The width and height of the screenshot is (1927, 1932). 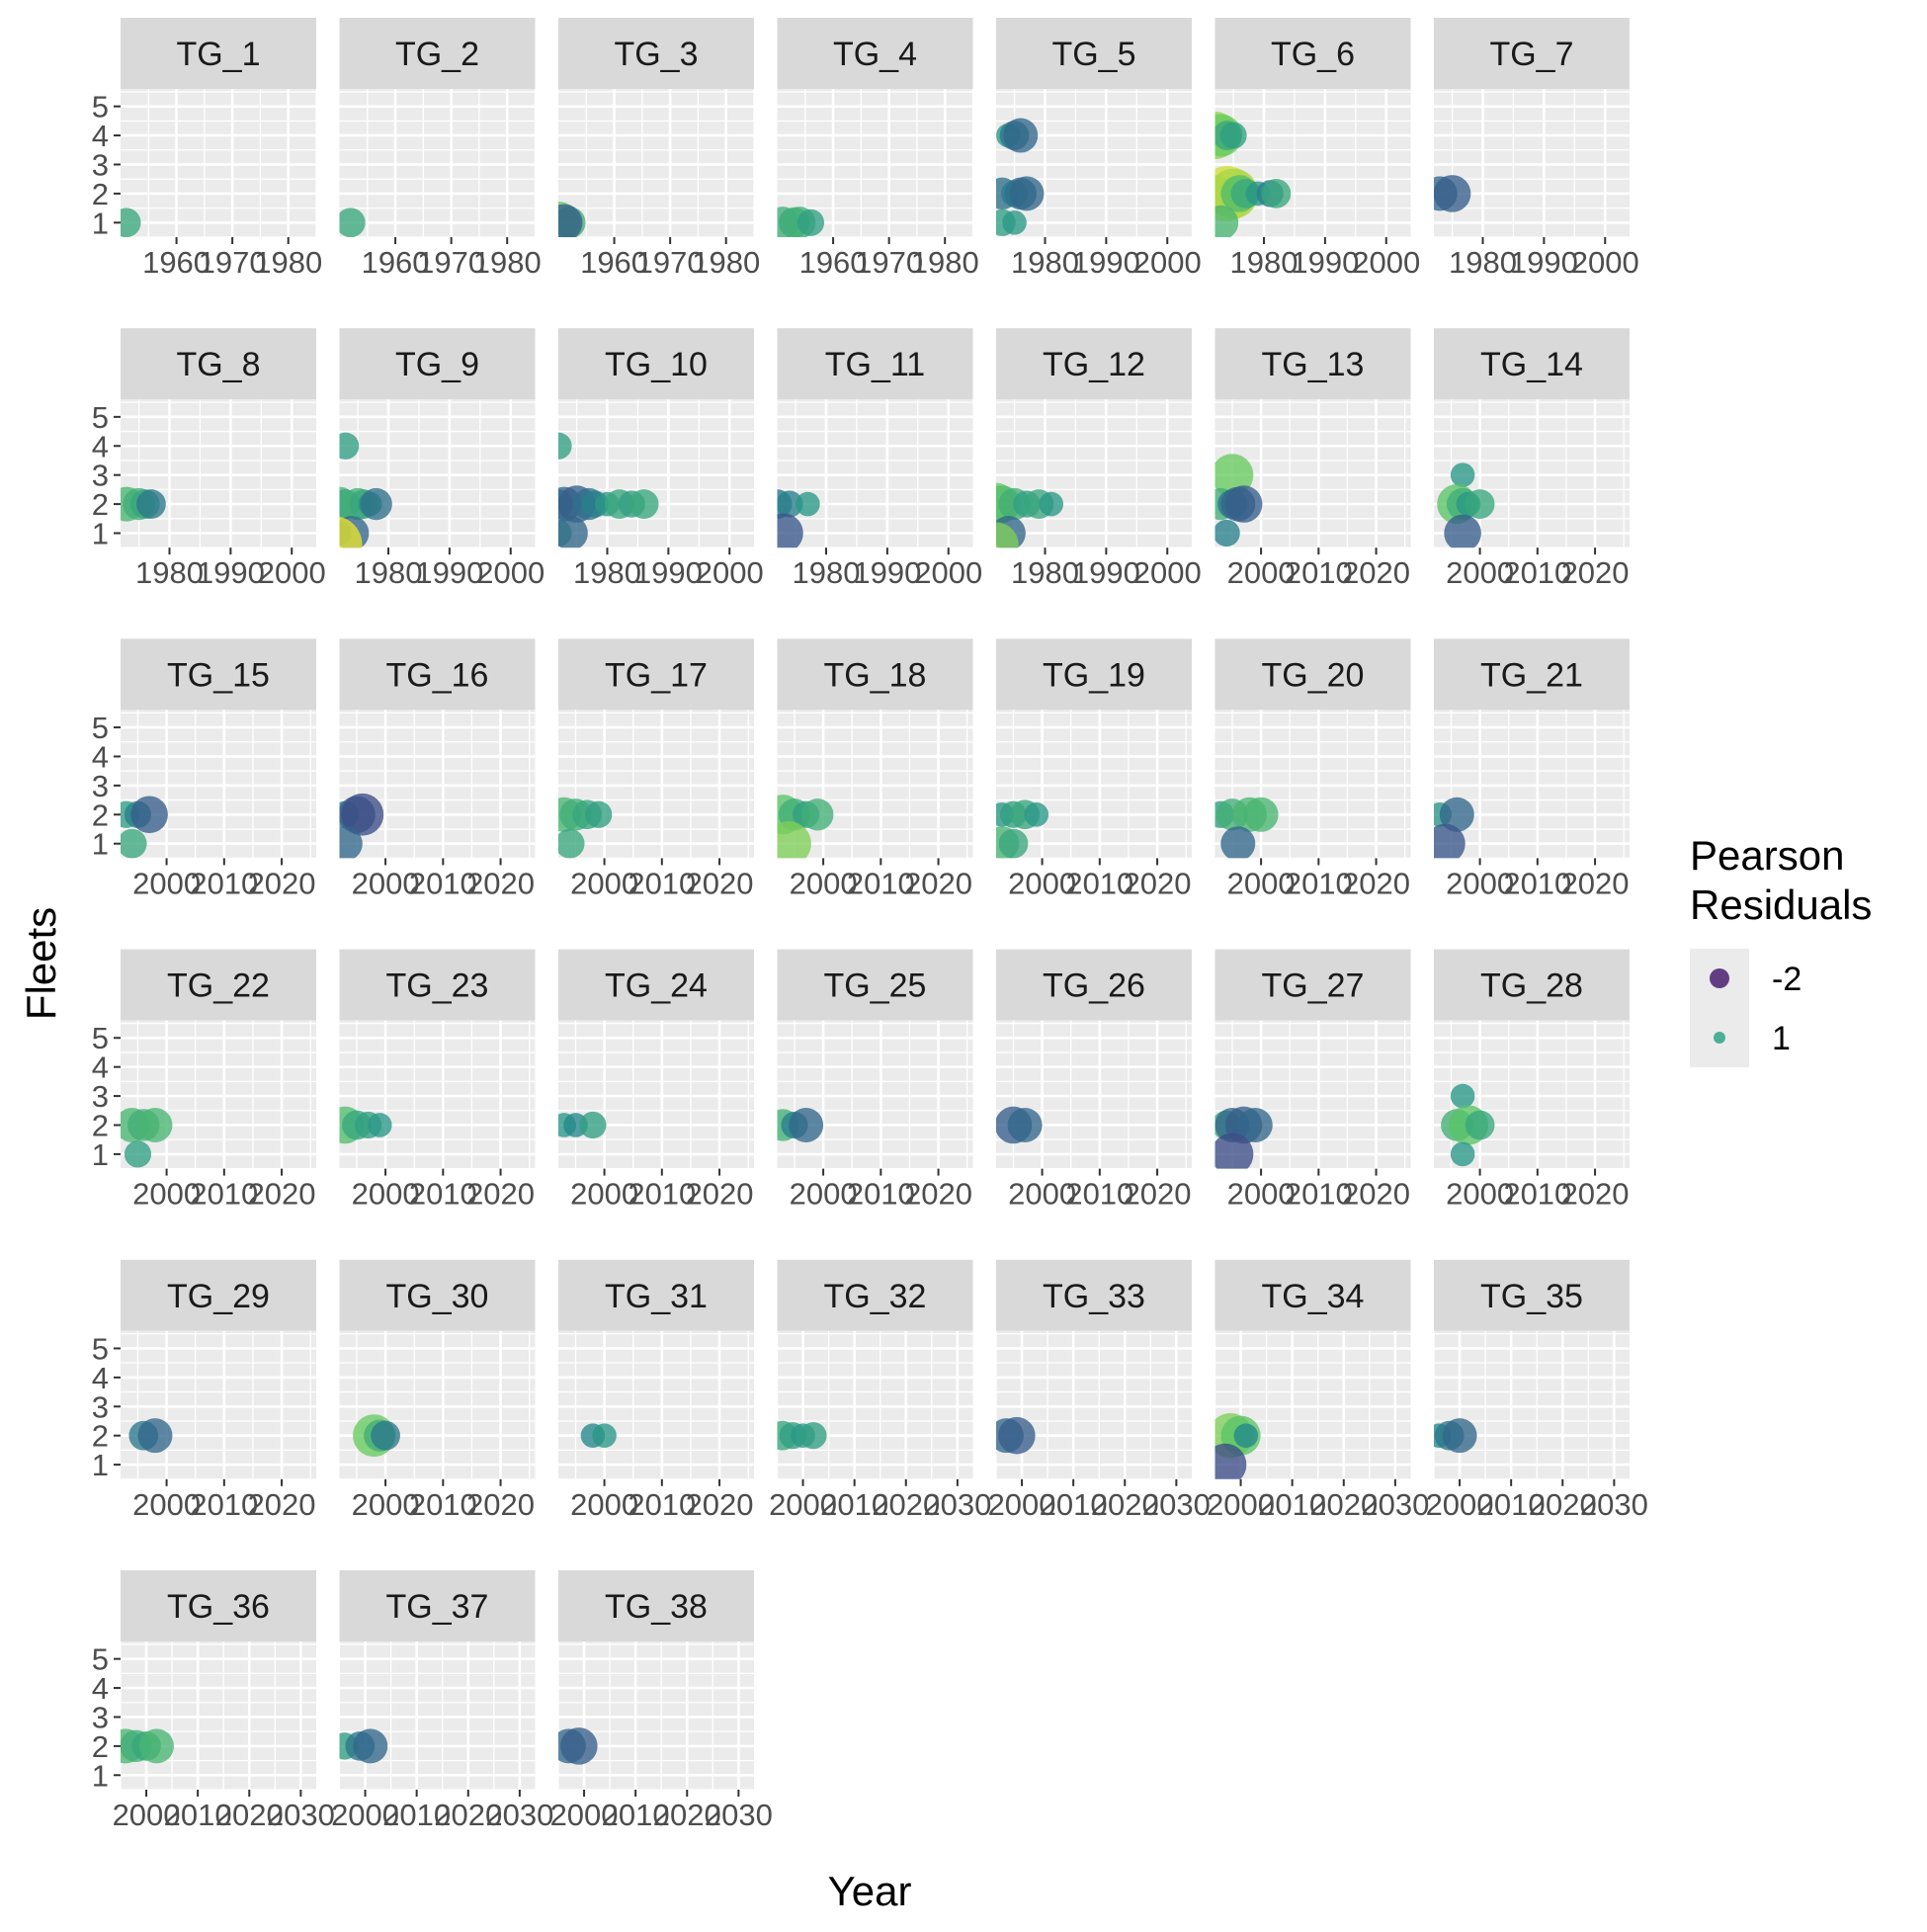 I want to click on facet-label: TG_25, so click(x=875, y=986).